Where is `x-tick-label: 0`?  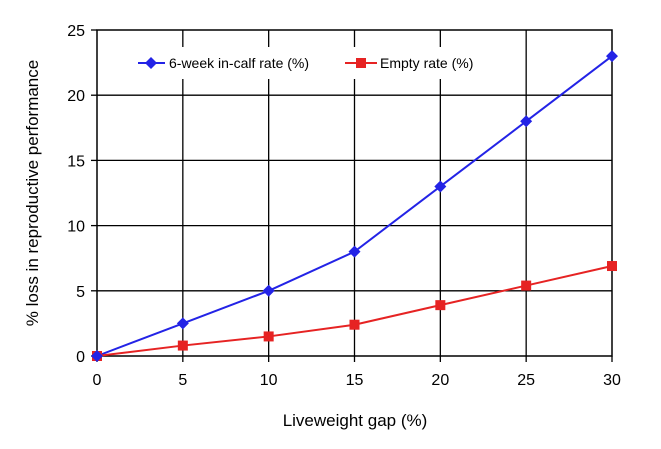 x-tick-label: 0 is located at coordinates (97, 380).